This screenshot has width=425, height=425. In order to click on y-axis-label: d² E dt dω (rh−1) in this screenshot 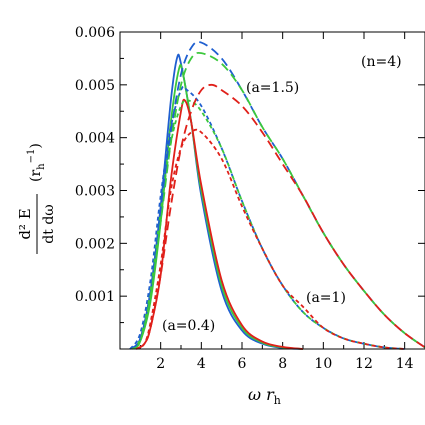, I will do `click(36, 198)`.